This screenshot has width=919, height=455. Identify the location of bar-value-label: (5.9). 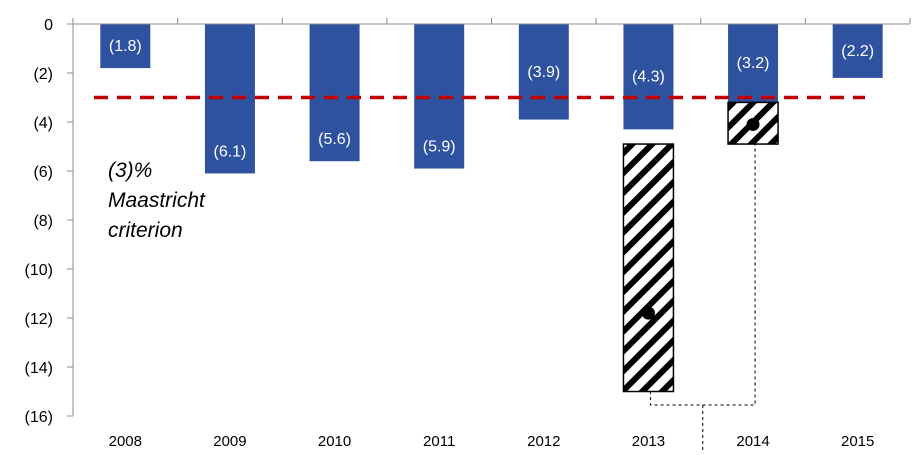
(439, 147).